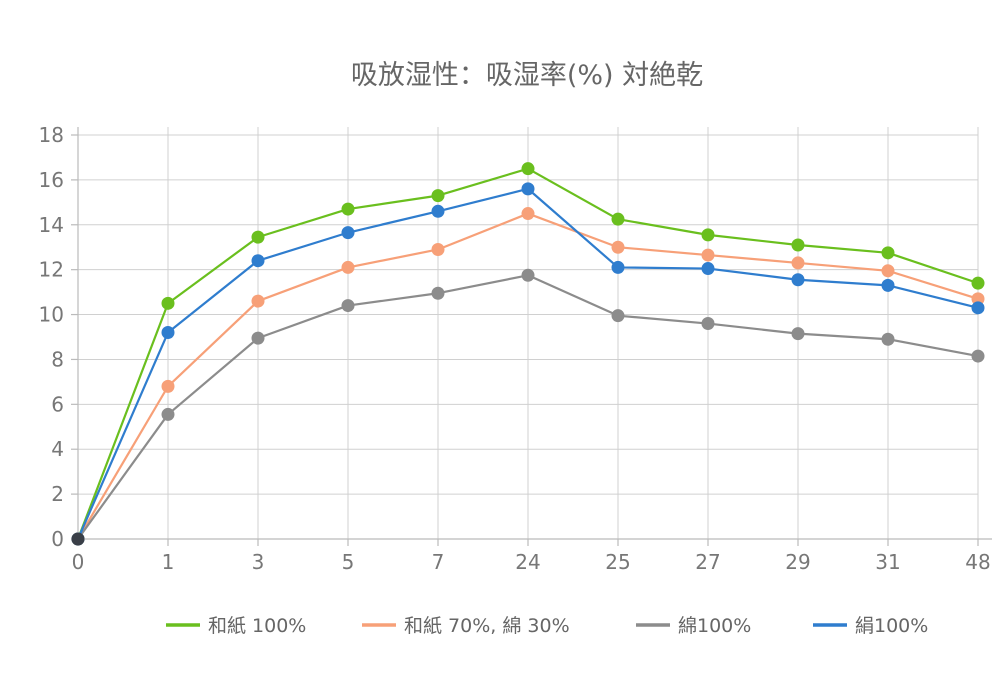  Describe the element at coordinates (527, 562) in the screenshot. I see `x-tick-label: 24` at that location.